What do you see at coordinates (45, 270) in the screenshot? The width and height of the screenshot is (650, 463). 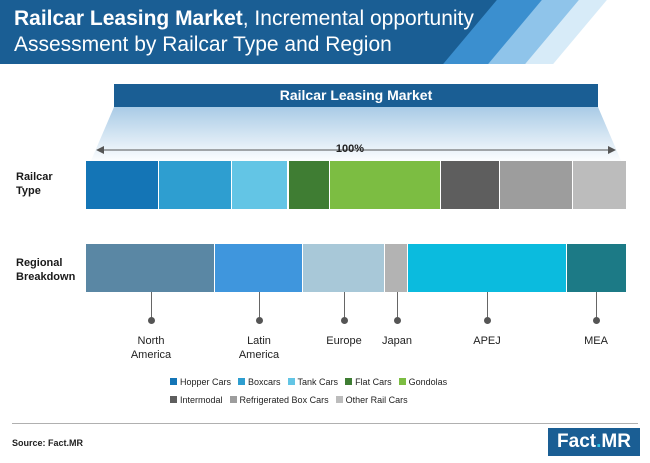 I see `regional-label: Regional Breakdown` at bounding box center [45, 270].